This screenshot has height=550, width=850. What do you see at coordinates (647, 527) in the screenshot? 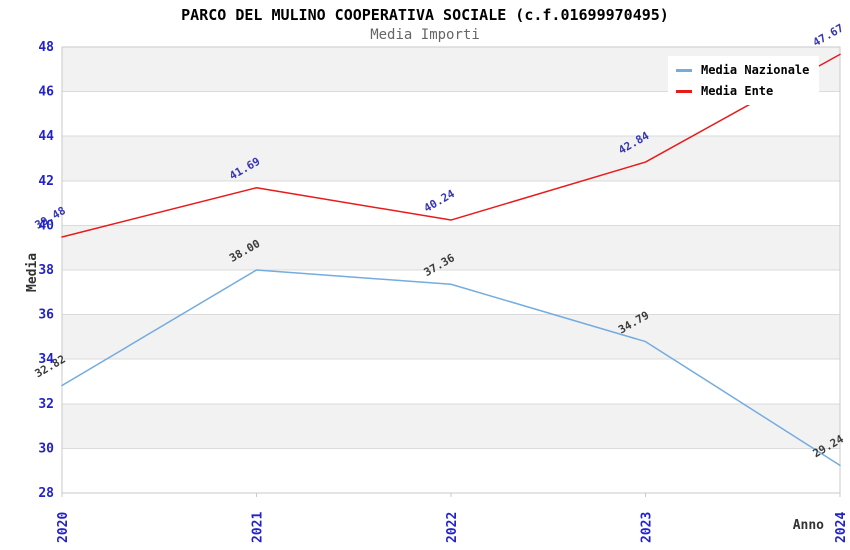
I see `x-tick-label: 2023` at bounding box center [647, 527].